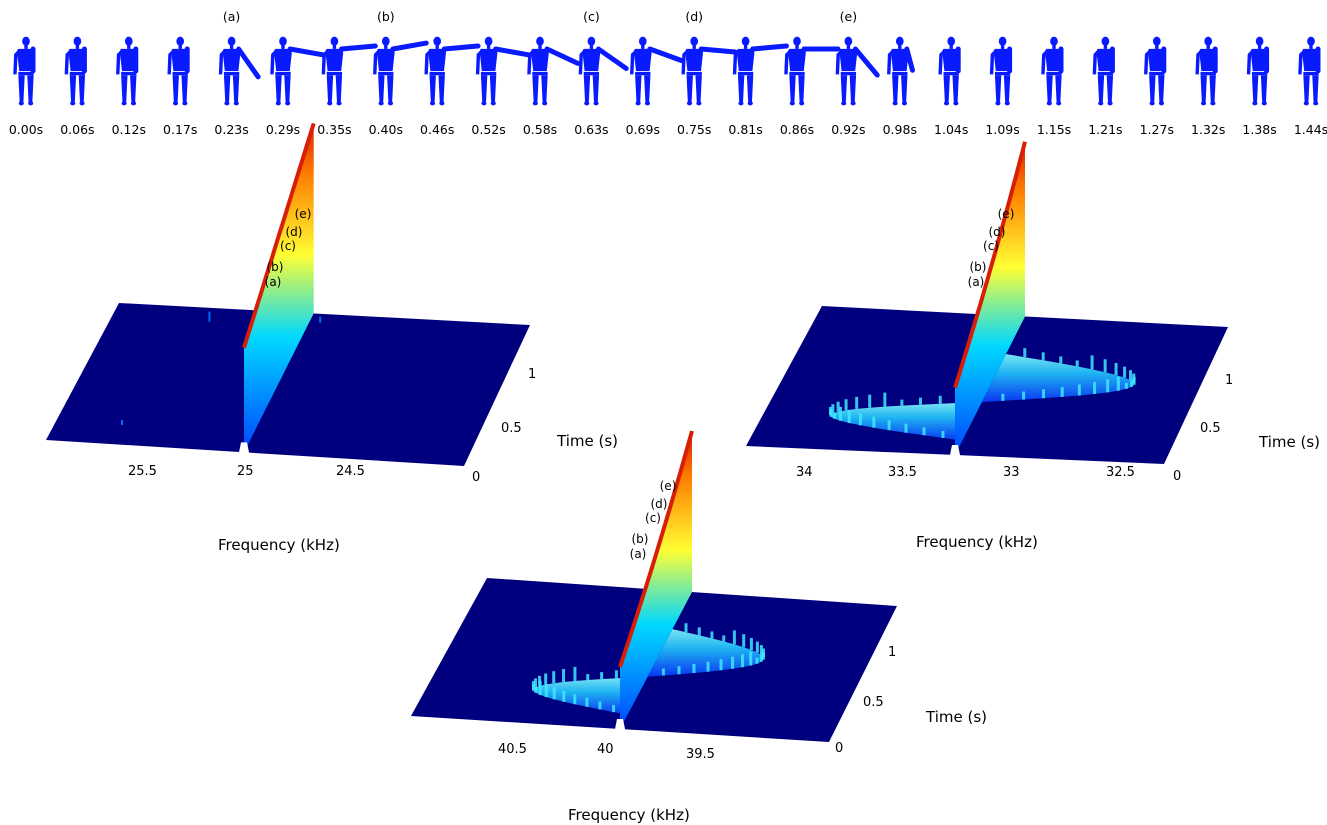 The height and width of the screenshot is (825, 1327). I want to click on phase-label: (c), so click(591, 16).